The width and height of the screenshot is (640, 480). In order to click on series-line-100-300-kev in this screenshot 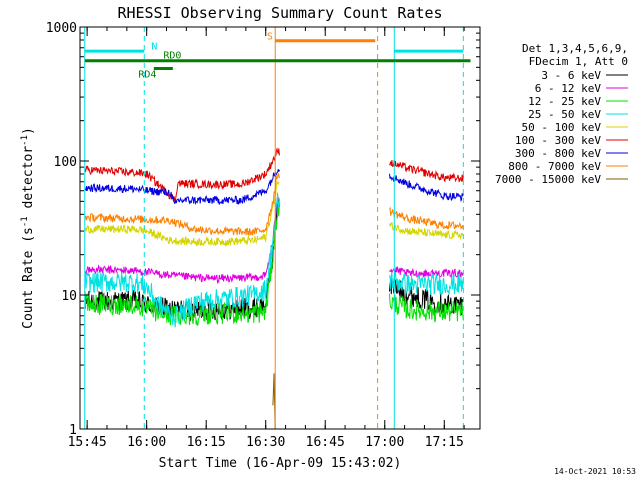, I will do `click(274, 174)`.